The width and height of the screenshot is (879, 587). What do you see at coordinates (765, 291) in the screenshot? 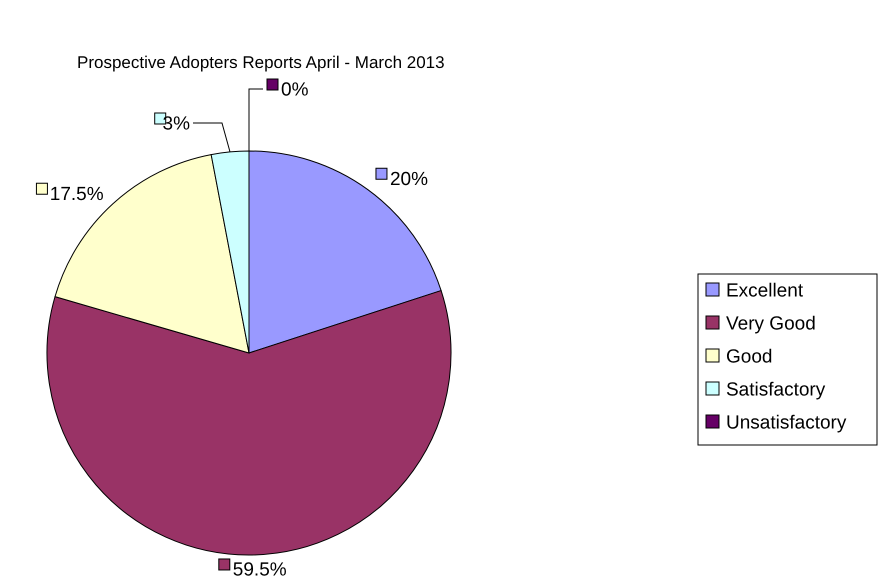
I see `legend-label: Excellent` at bounding box center [765, 291].